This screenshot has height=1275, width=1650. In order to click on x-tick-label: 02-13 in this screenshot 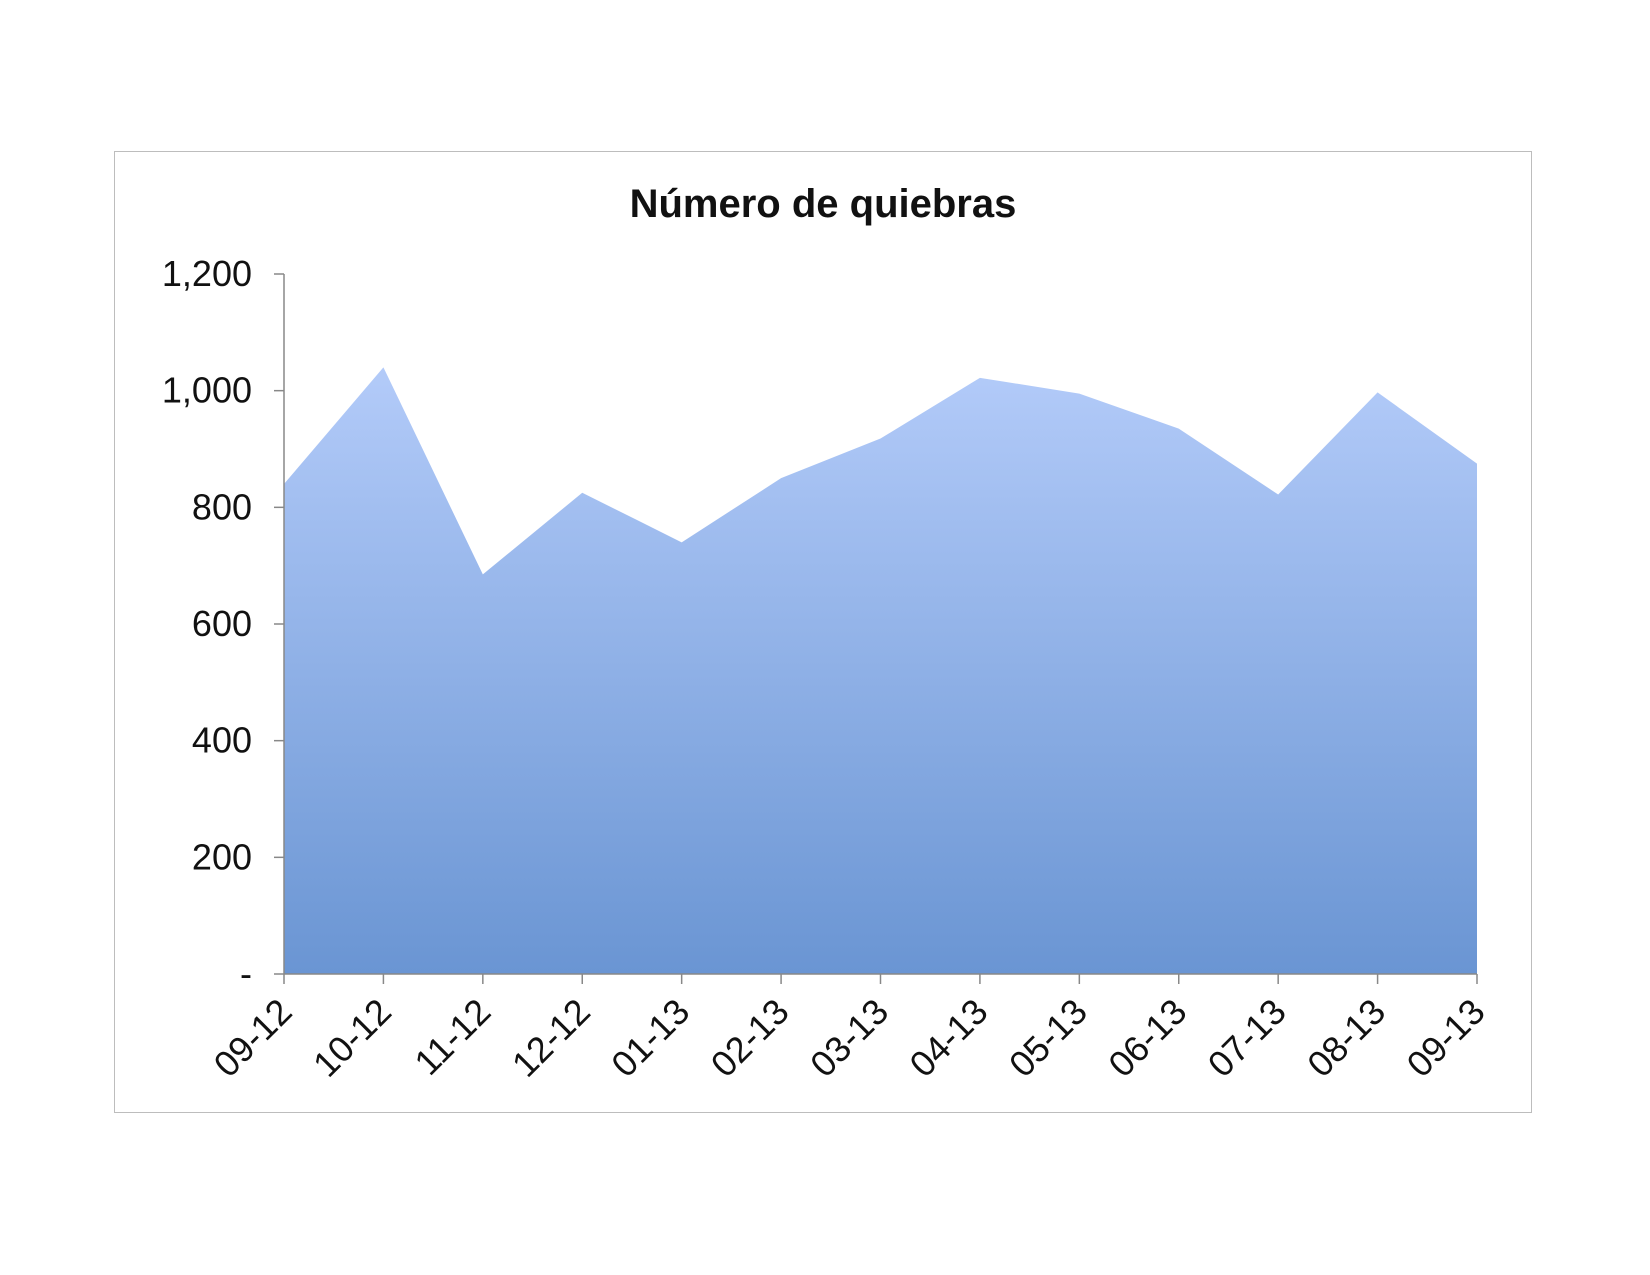, I will do `click(750, 1038)`.